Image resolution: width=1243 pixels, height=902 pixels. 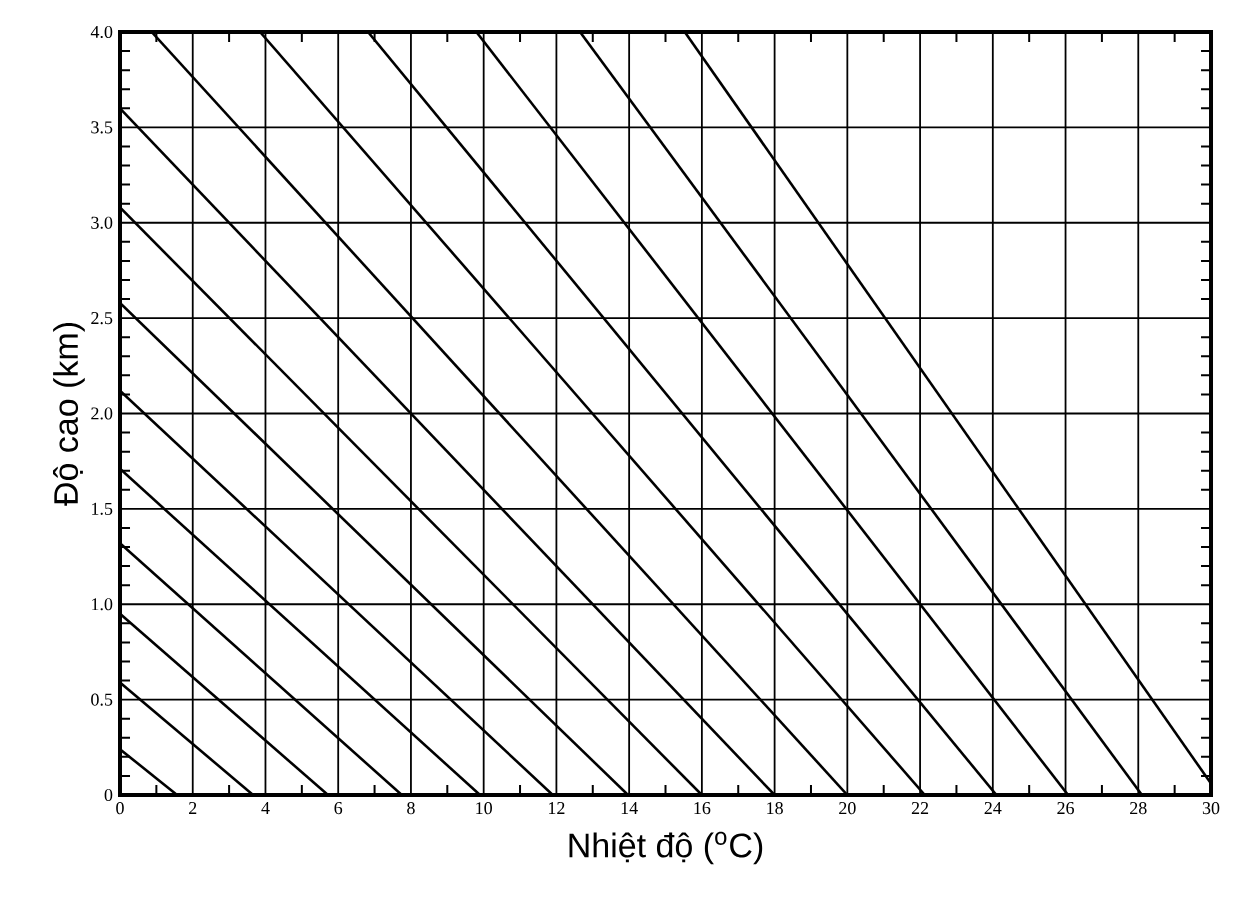 I want to click on y-tick-label: 1.0, so click(x=102, y=604).